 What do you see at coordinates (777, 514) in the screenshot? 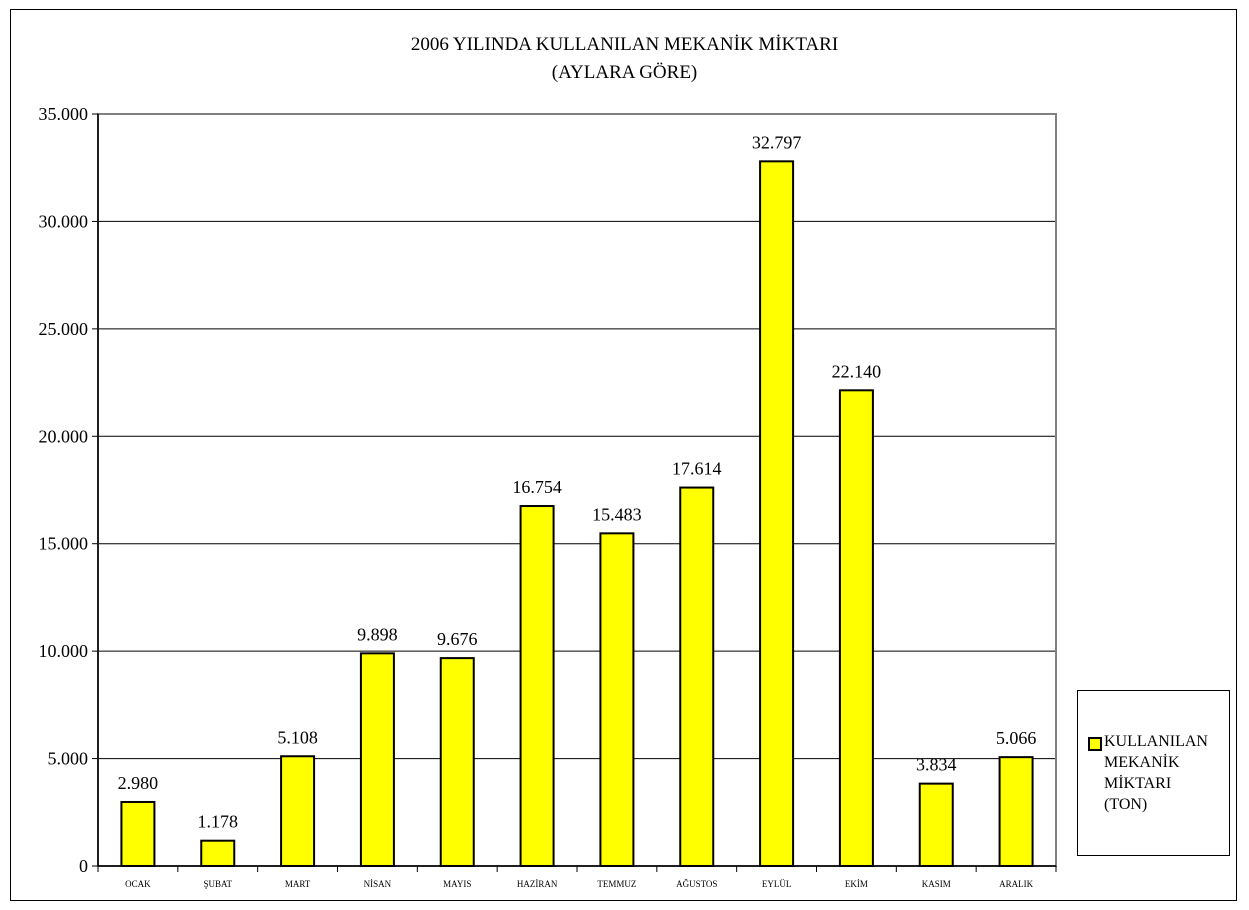
I see `bar-eylül` at bounding box center [777, 514].